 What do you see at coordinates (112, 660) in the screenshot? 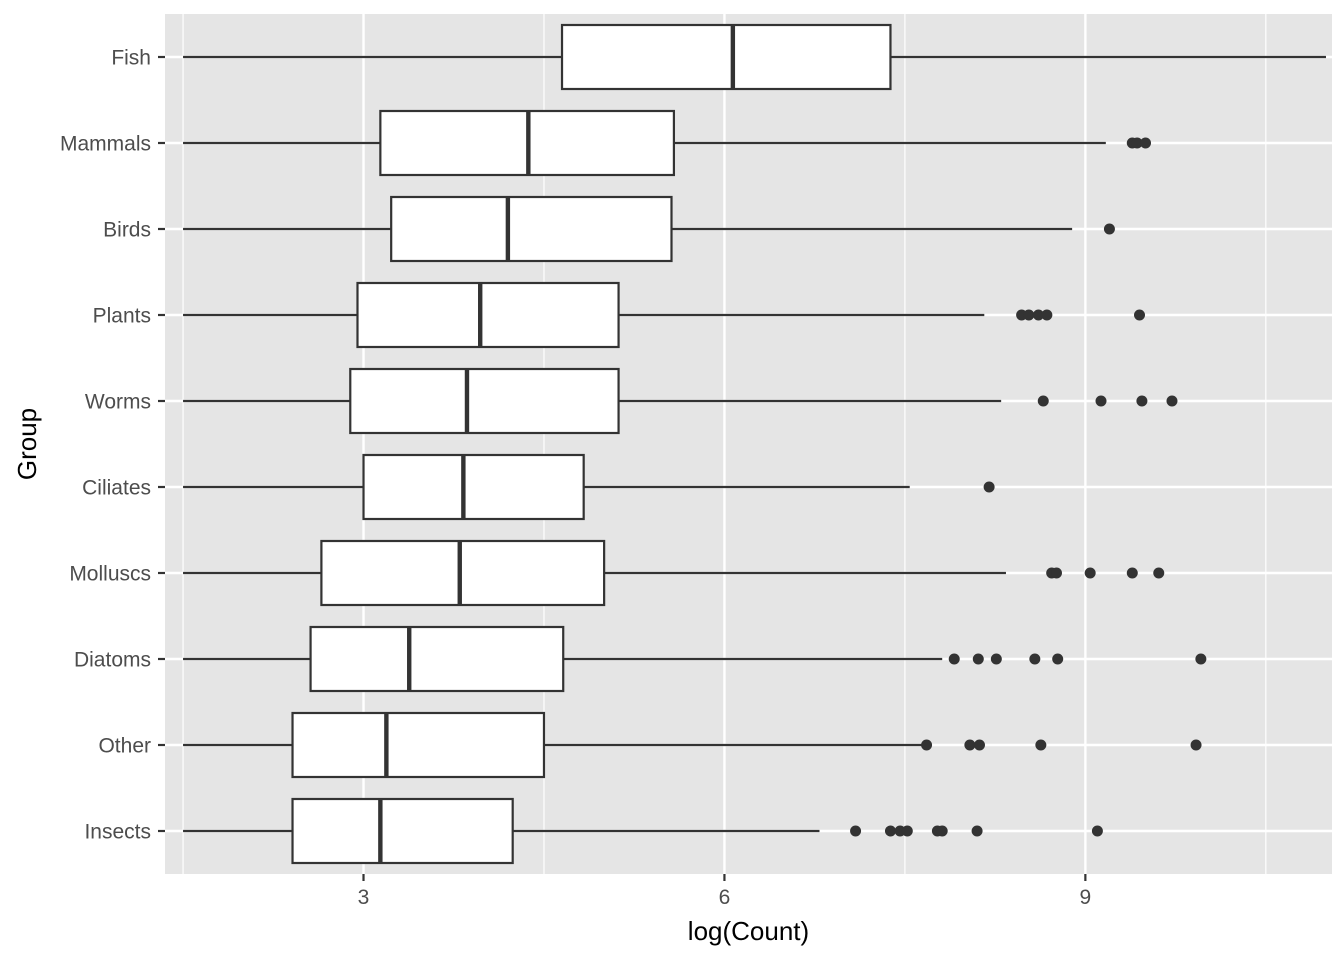
I see `y-tick-label: Diatoms` at bounding box center [112, 660].